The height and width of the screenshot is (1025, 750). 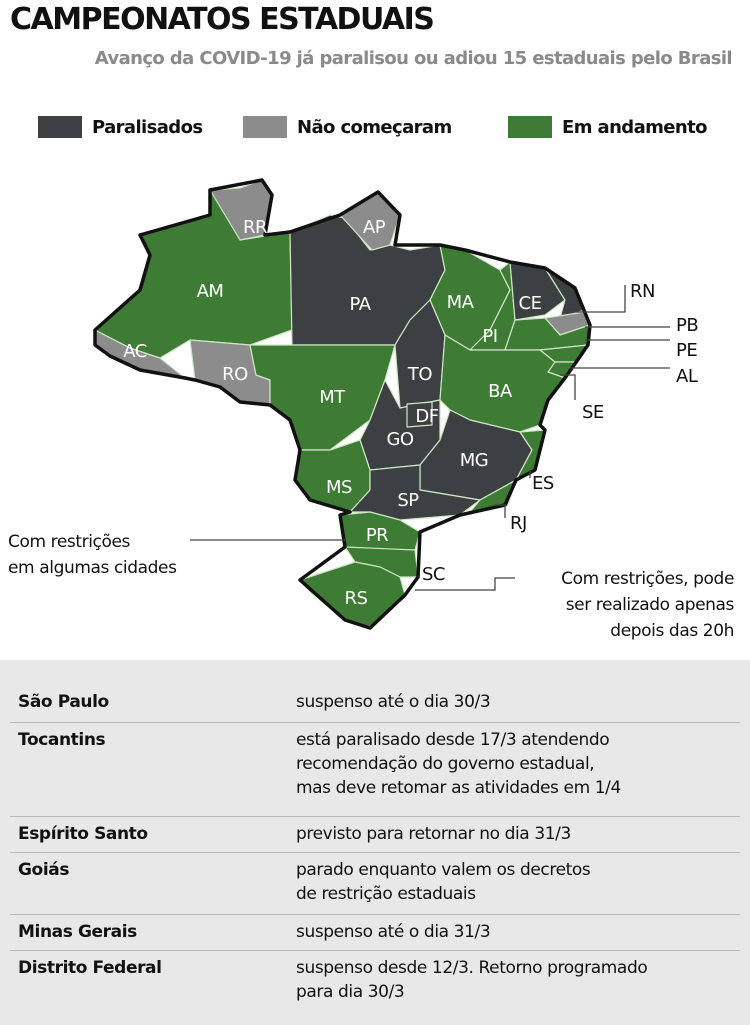 What do you see at coordinates (90, 968) in the screenshot?
I see `row-state: Distrito Federal` at bounding box center [90, 968].